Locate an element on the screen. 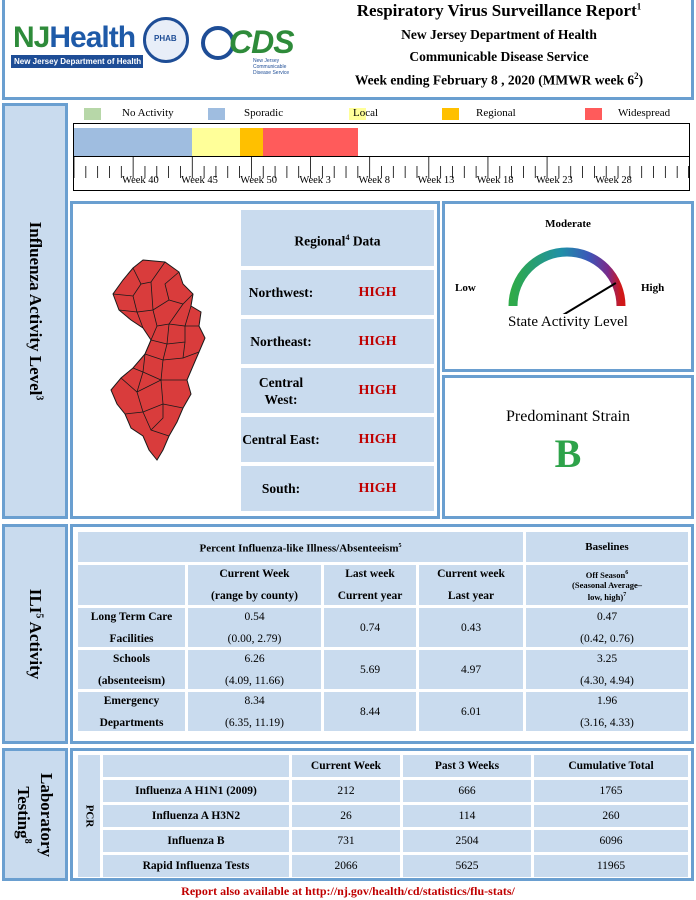 The width and height of the screenshot is (696, 900). department-name: New Jersey Department of Health is located at coordinates (499, 34).